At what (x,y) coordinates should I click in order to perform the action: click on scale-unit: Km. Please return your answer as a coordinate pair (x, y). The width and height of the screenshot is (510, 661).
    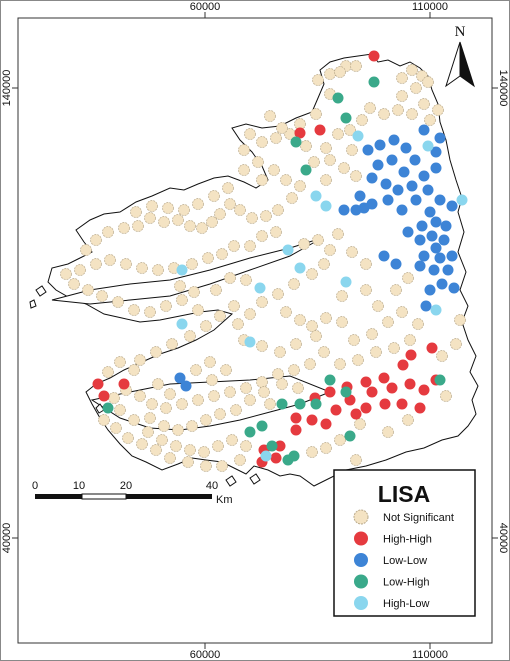
    Looking at the image, I should click on (224, 500).